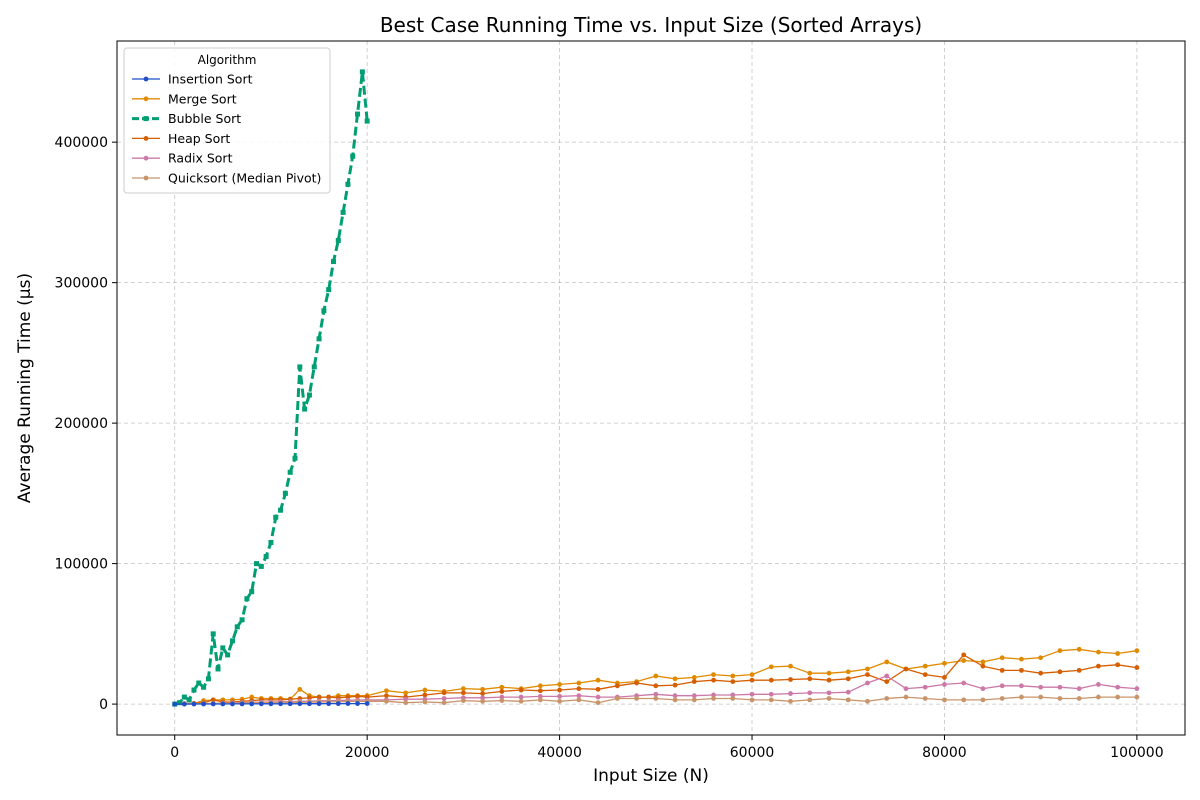 The height and width of the screenshot is (800, 1200). I want to click on y-axis: 0 100000 200000 300000 400000, so click(86, 424).